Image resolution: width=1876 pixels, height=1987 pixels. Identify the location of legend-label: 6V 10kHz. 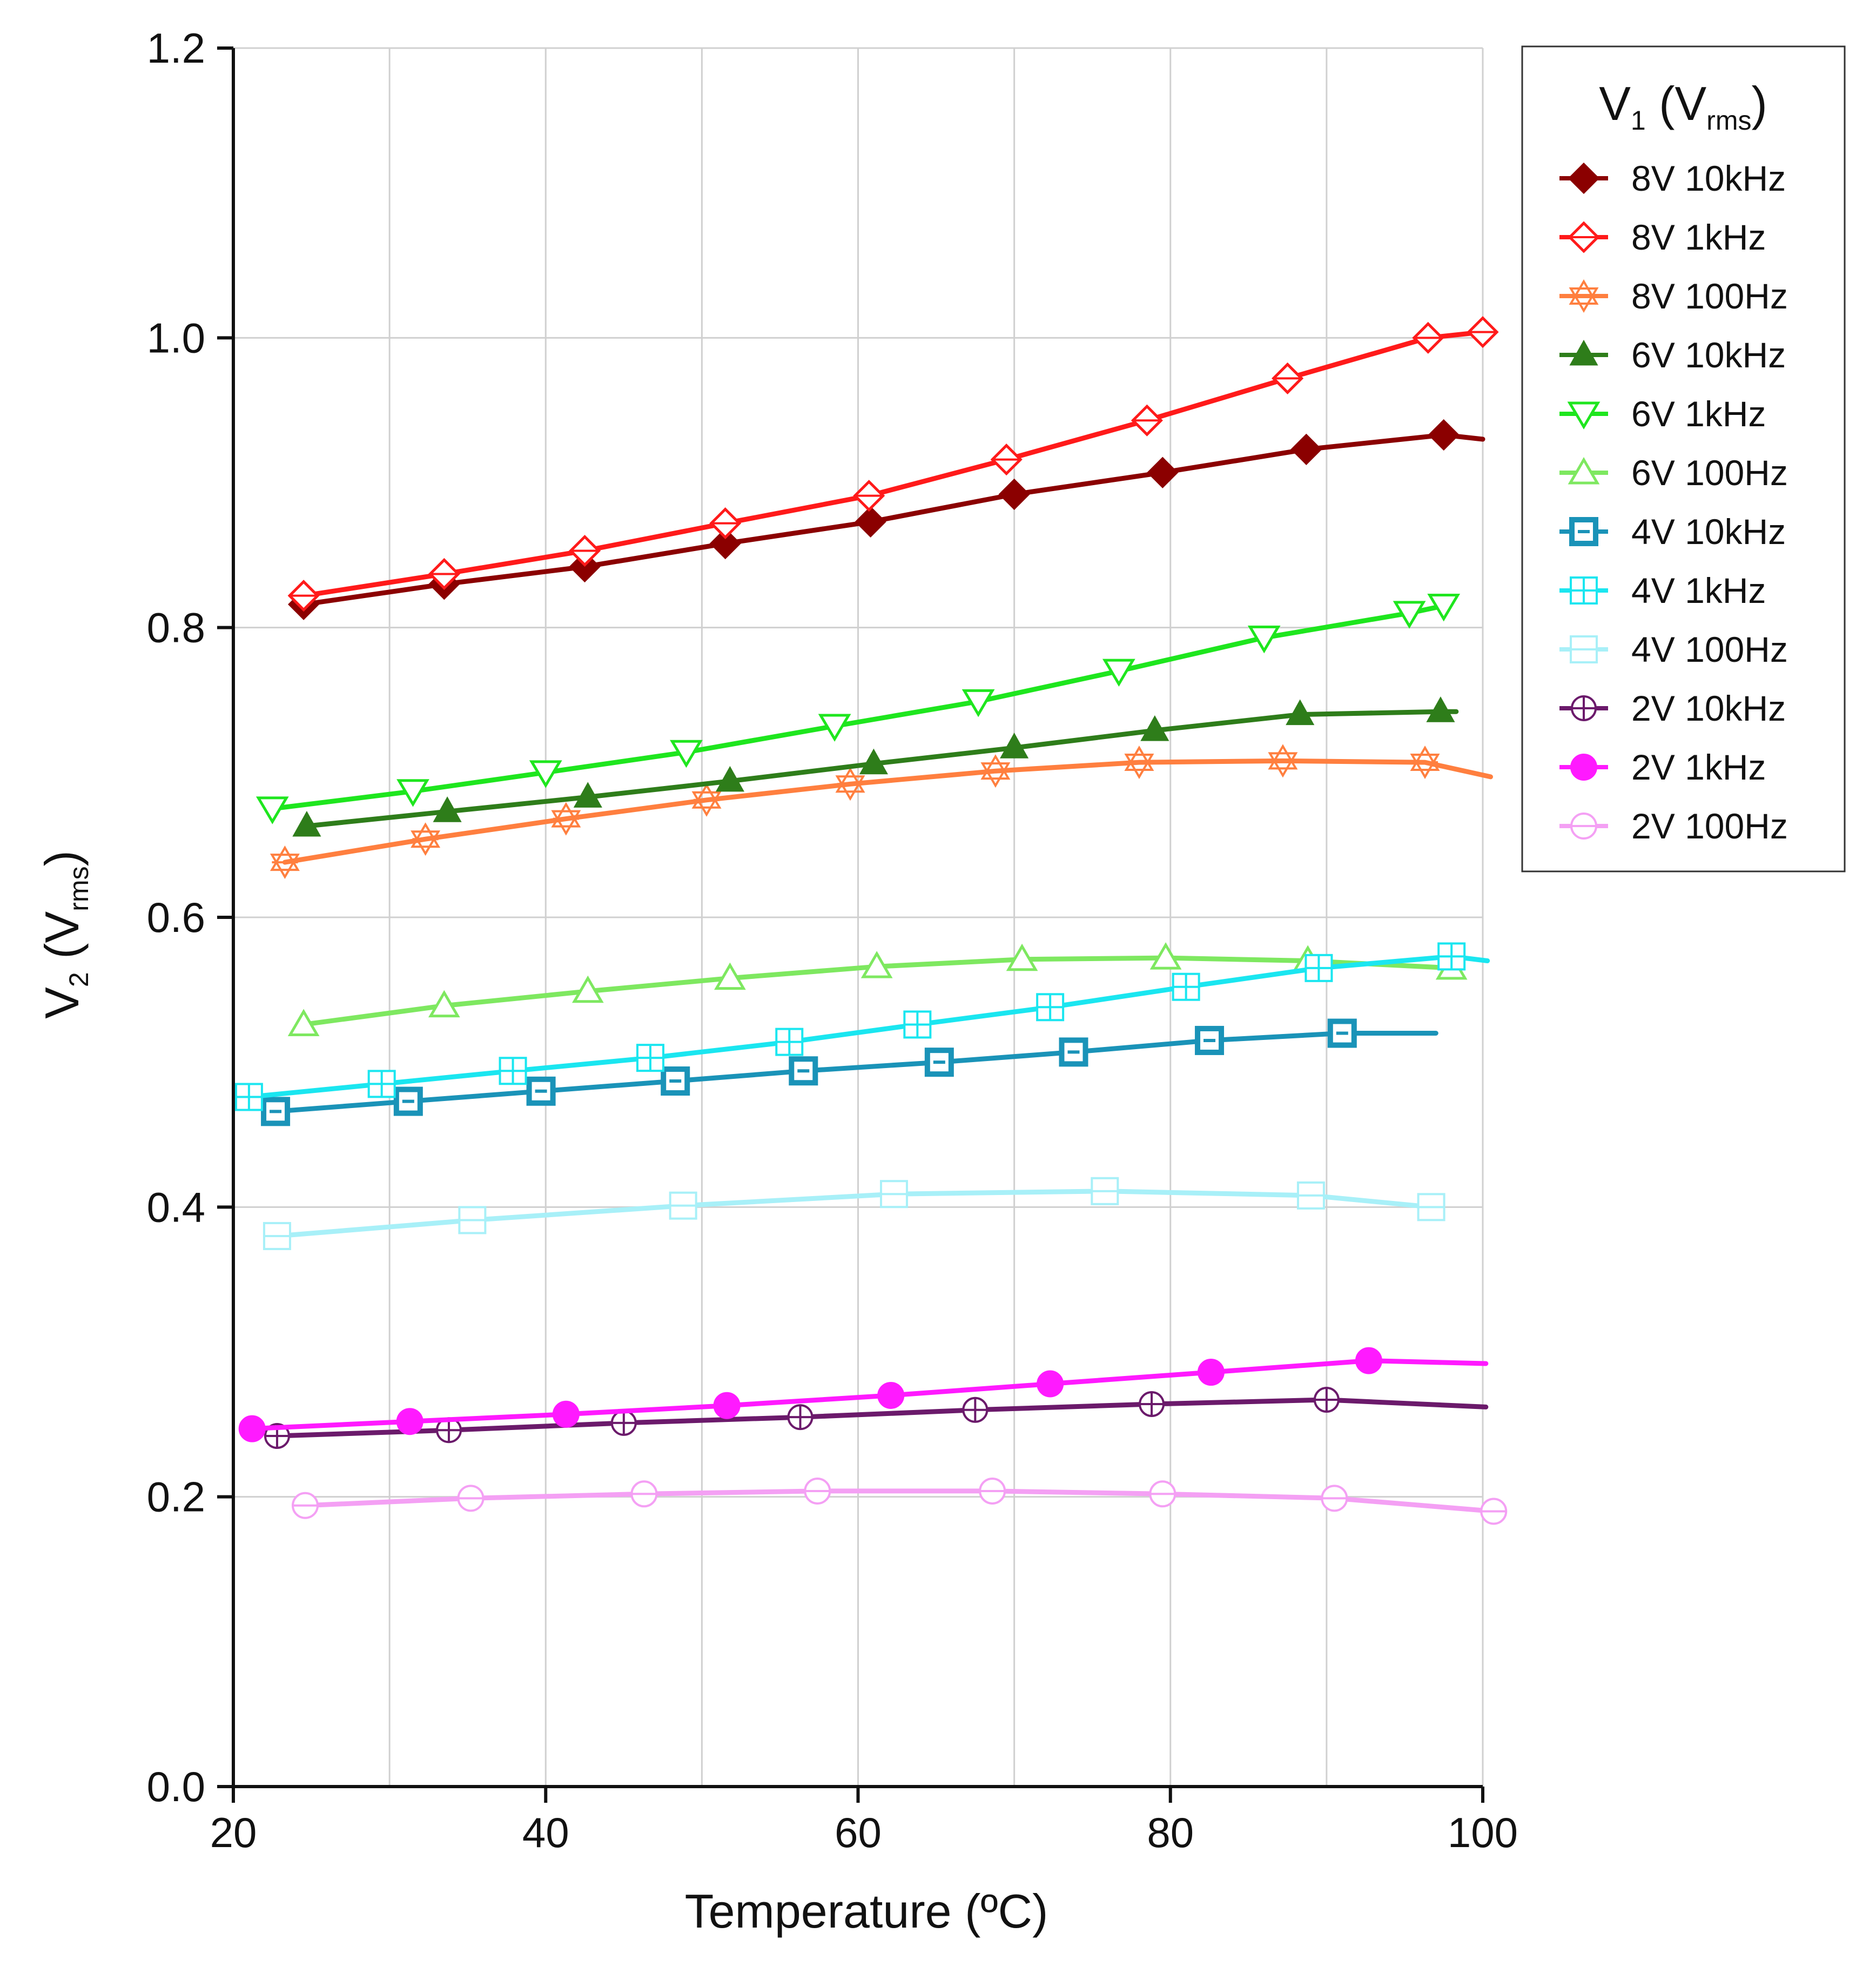
(1708, 355).